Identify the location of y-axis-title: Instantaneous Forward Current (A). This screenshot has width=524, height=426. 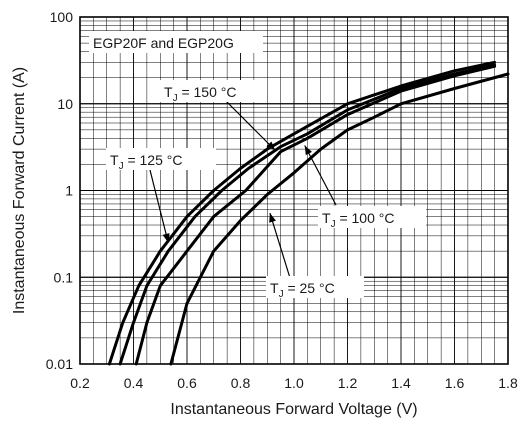
(19, 190).